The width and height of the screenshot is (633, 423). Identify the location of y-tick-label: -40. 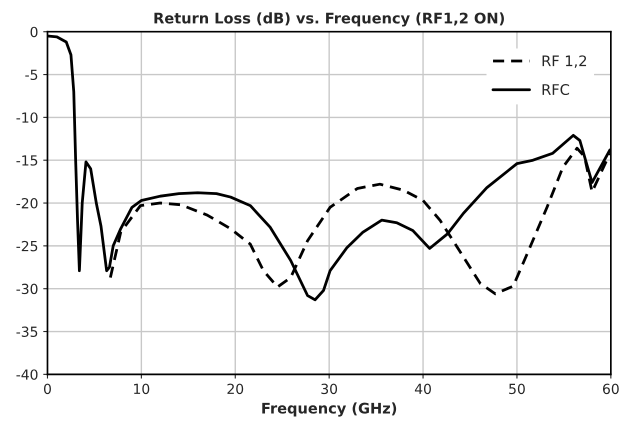
(27, 374).